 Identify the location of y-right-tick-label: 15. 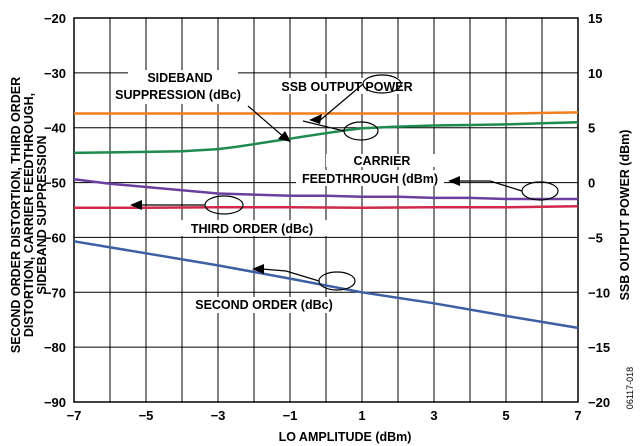
(595, 18).